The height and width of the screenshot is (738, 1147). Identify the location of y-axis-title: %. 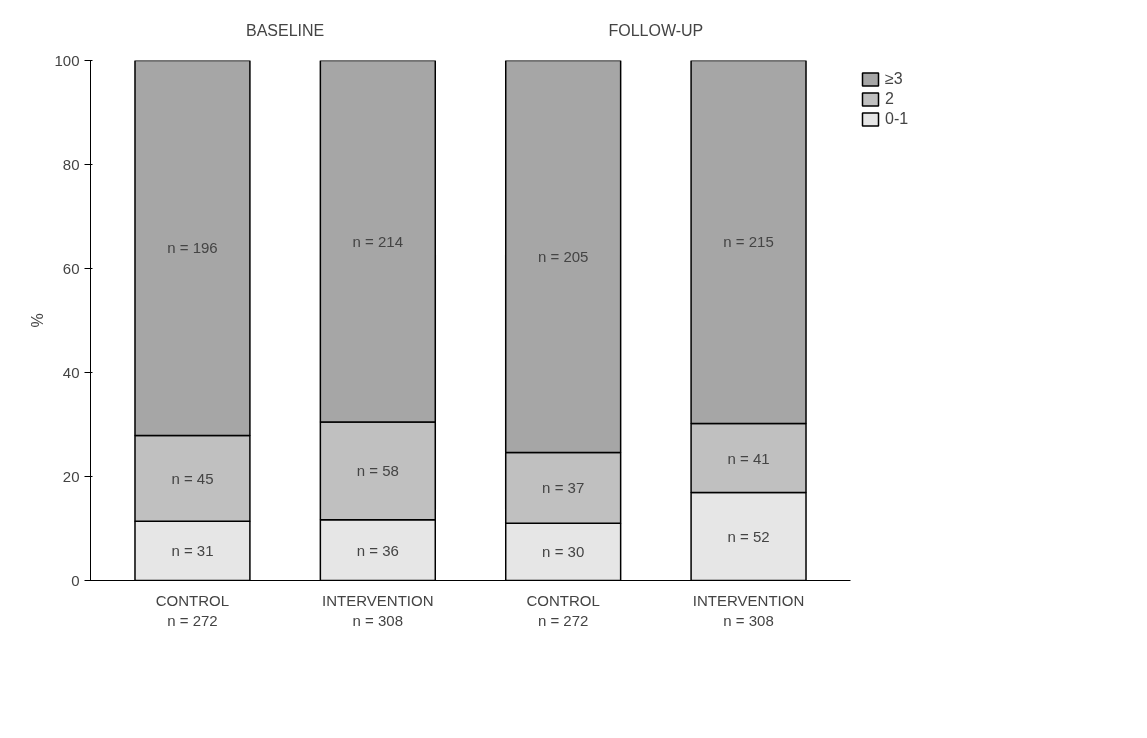
(38, 320).